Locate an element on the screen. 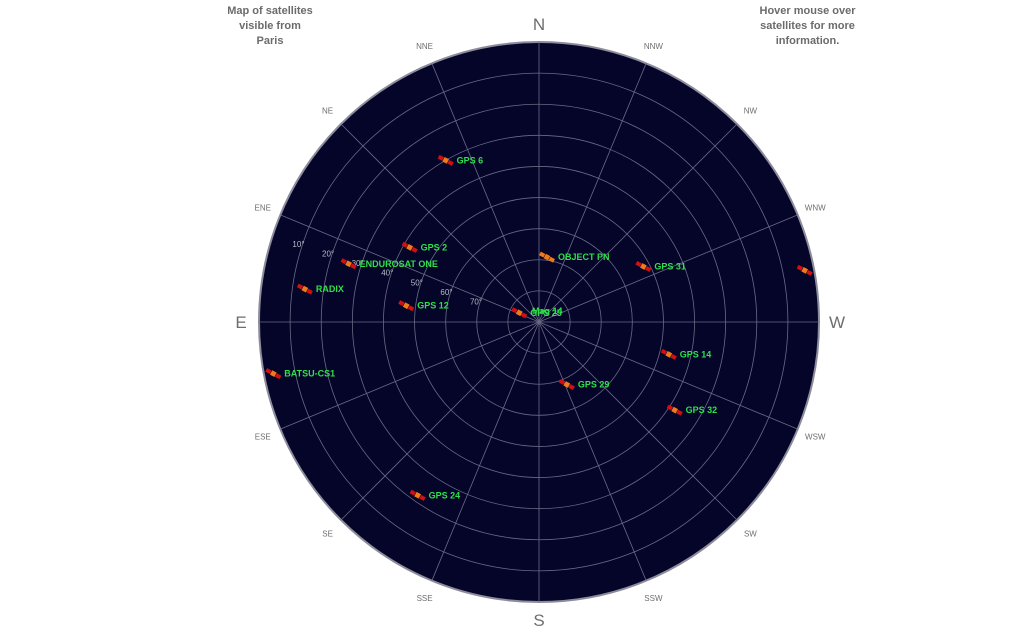 Image resolution: width=1024 pixels, height=633 pixels. map-title-note: Map of satellites visible from Paris is located at coordinates (270, 26).